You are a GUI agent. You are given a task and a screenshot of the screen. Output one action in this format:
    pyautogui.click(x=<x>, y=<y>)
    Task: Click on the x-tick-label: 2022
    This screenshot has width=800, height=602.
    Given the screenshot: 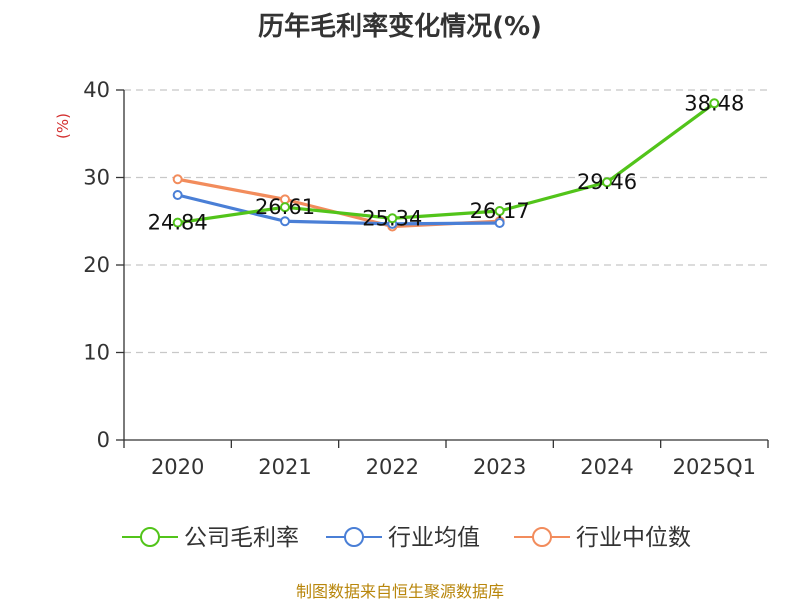 What is the action you would take?
    pyautogui.click(x=392, y=467)
    